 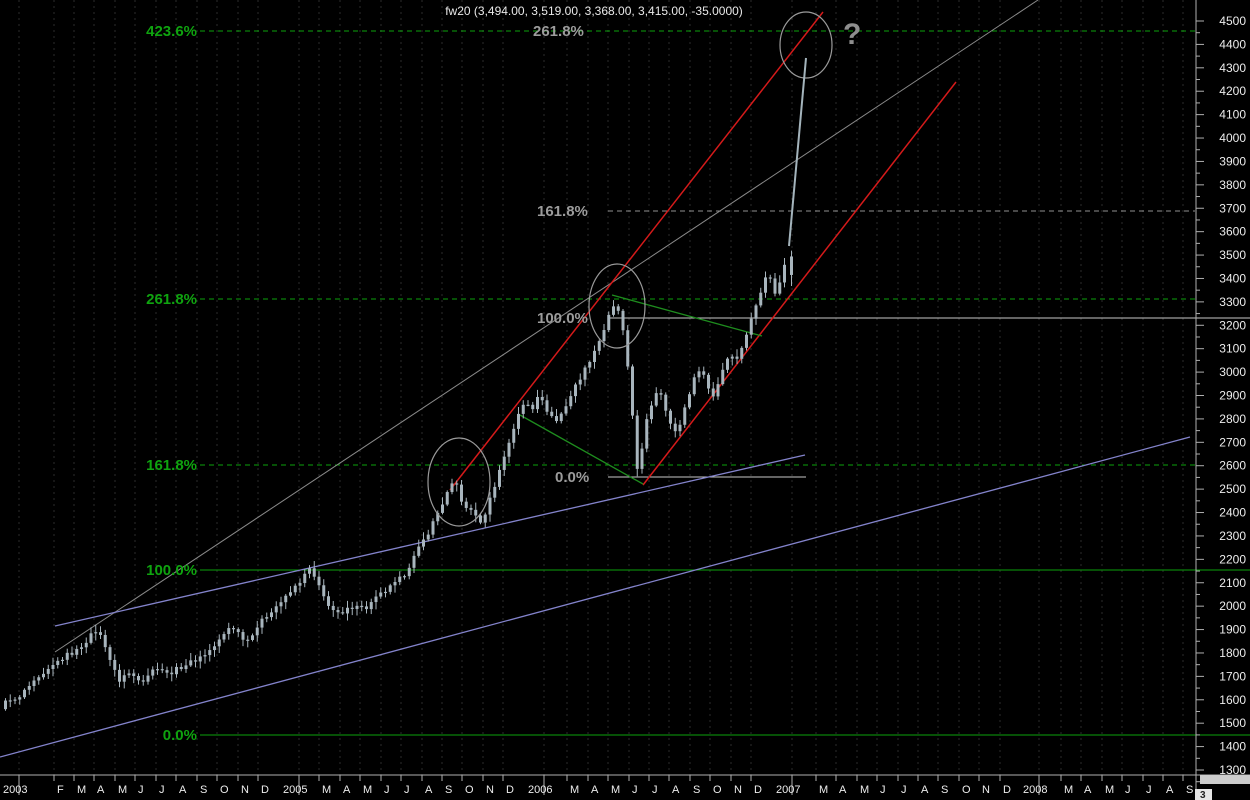 I want to click on y-axis-label: 2200, so click(x=1232, y=559).